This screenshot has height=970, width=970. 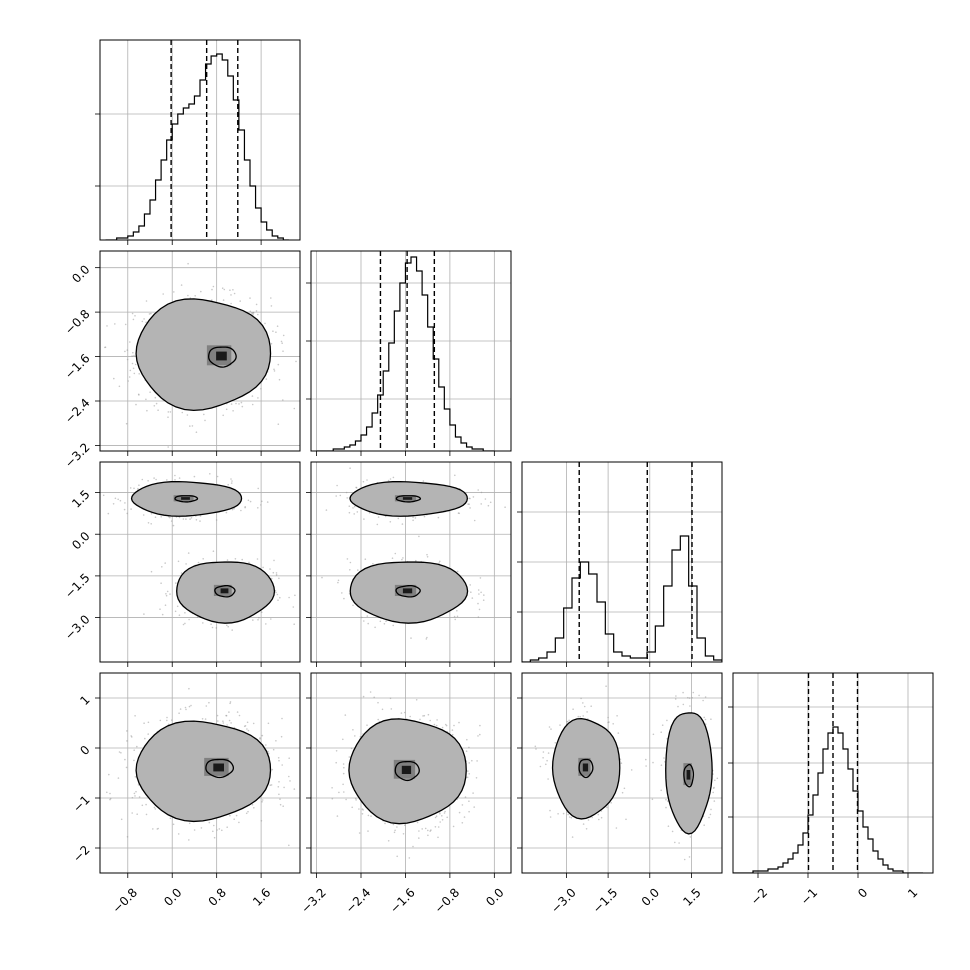 What do you see at coordinates (402, 900) in the screenshot?
I see `x-tick-label: −1.6` at bounding box center [402, 900].